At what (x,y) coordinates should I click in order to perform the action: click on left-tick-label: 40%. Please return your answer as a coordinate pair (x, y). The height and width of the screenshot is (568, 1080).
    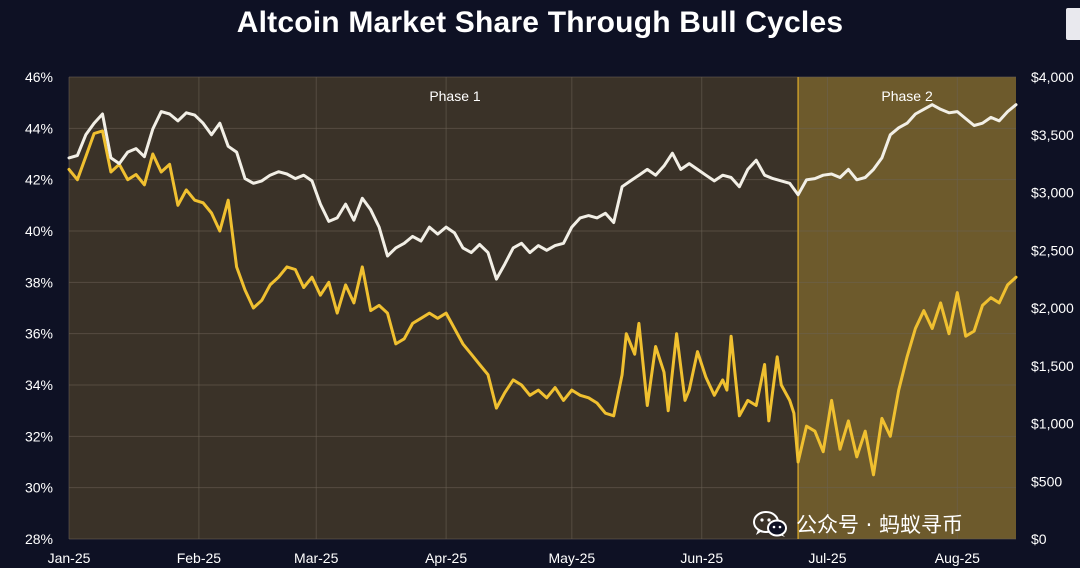
    Looking at the image, I should click on (39, 231).